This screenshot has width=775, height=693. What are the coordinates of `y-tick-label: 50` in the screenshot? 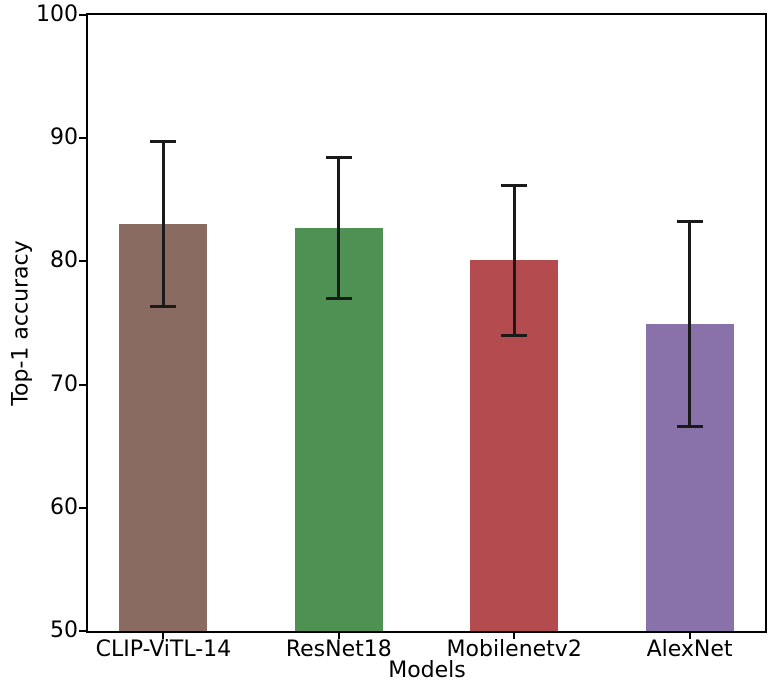 It's located at (64, 630).